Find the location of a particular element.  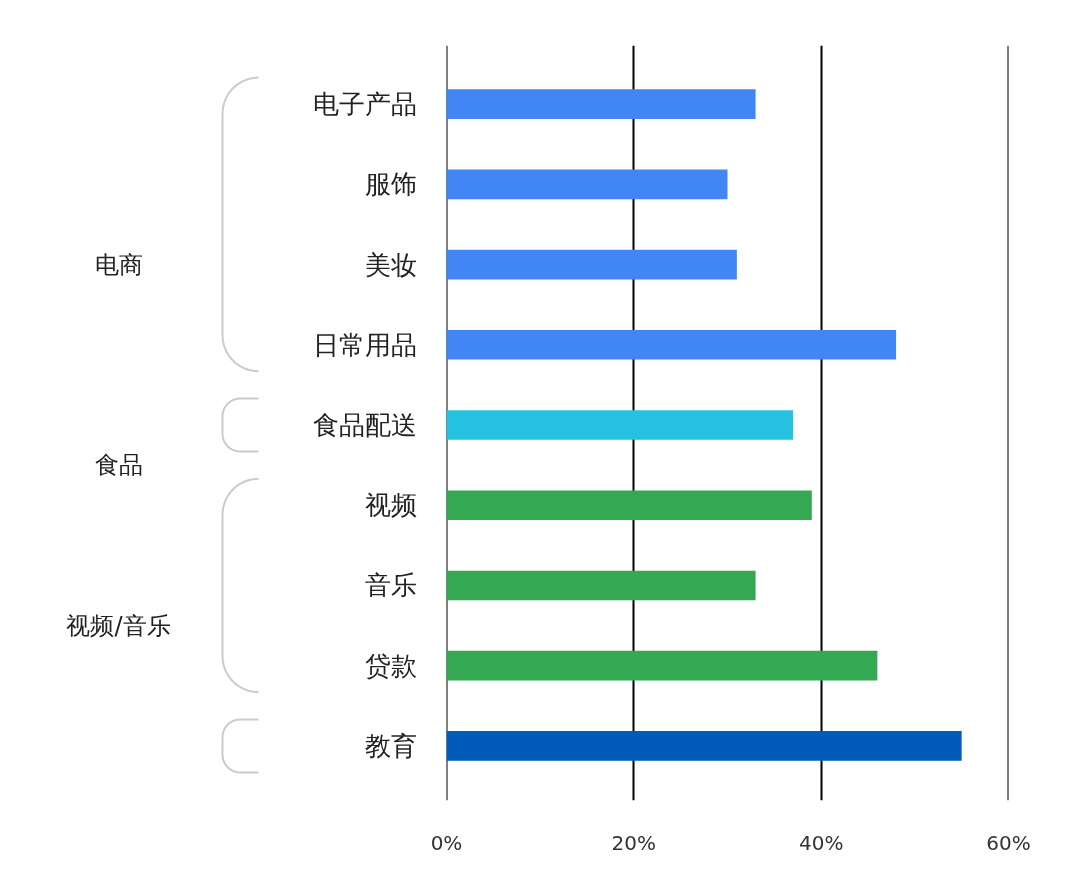

y-tick-label: 贷款 is located at coordinates (390, 665).